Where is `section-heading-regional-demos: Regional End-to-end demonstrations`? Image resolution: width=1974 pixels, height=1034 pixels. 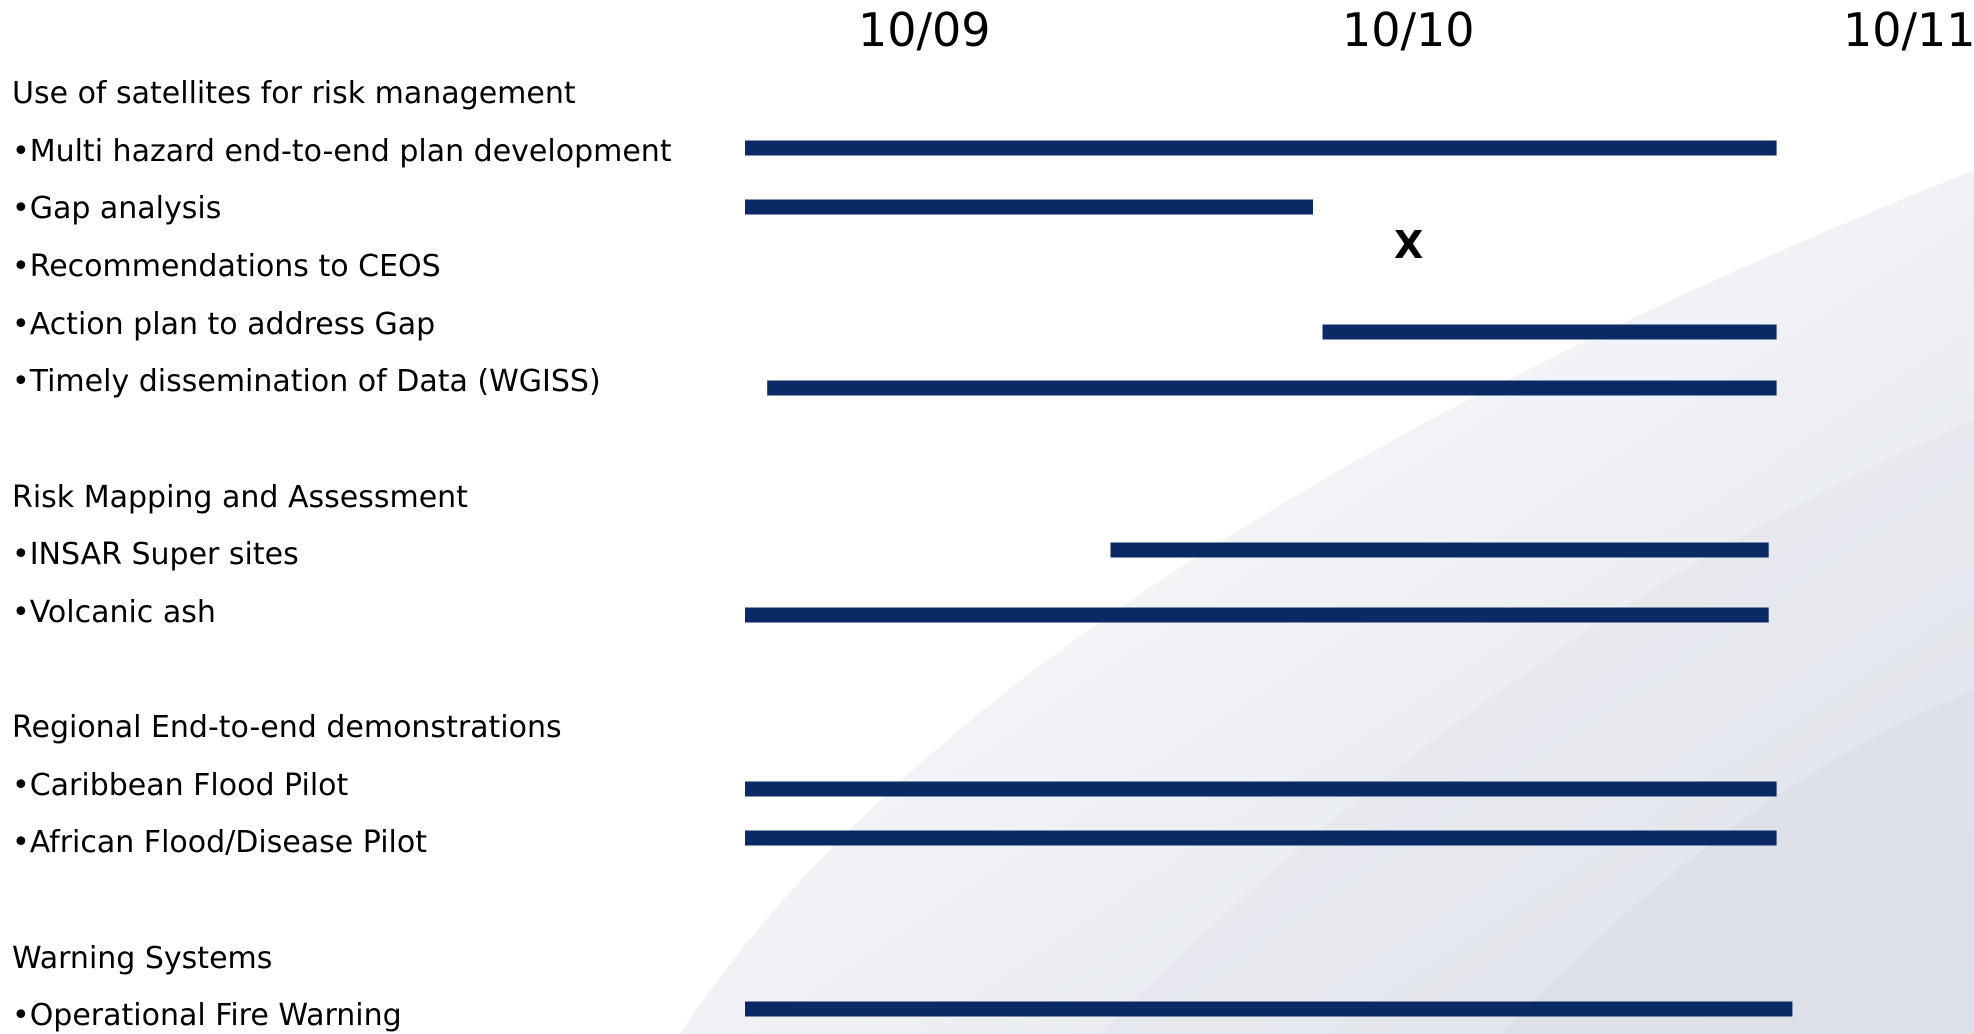 section-heading-regional-demos: Regional End-to-end demonstrations is located at coordinates (287, 727).